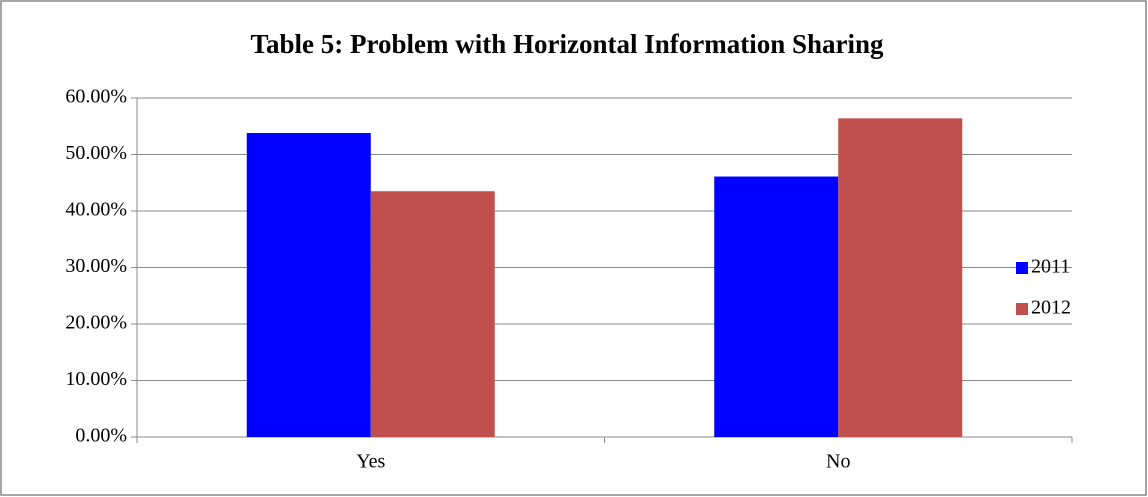  I want to click on legend-label: 2011, so click(1050, 267).